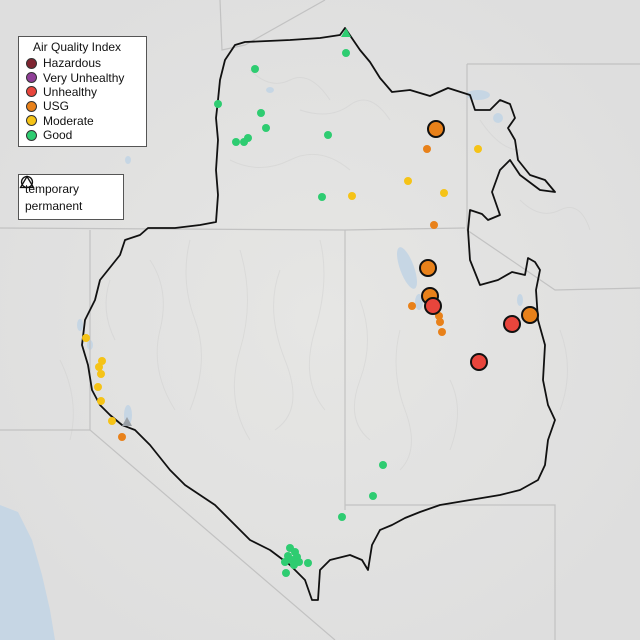 Image resolution: width=640 pixels, height=640 pixels. I want to click on legend-item-unhealthy: Unhealthy, so click(82, 92).